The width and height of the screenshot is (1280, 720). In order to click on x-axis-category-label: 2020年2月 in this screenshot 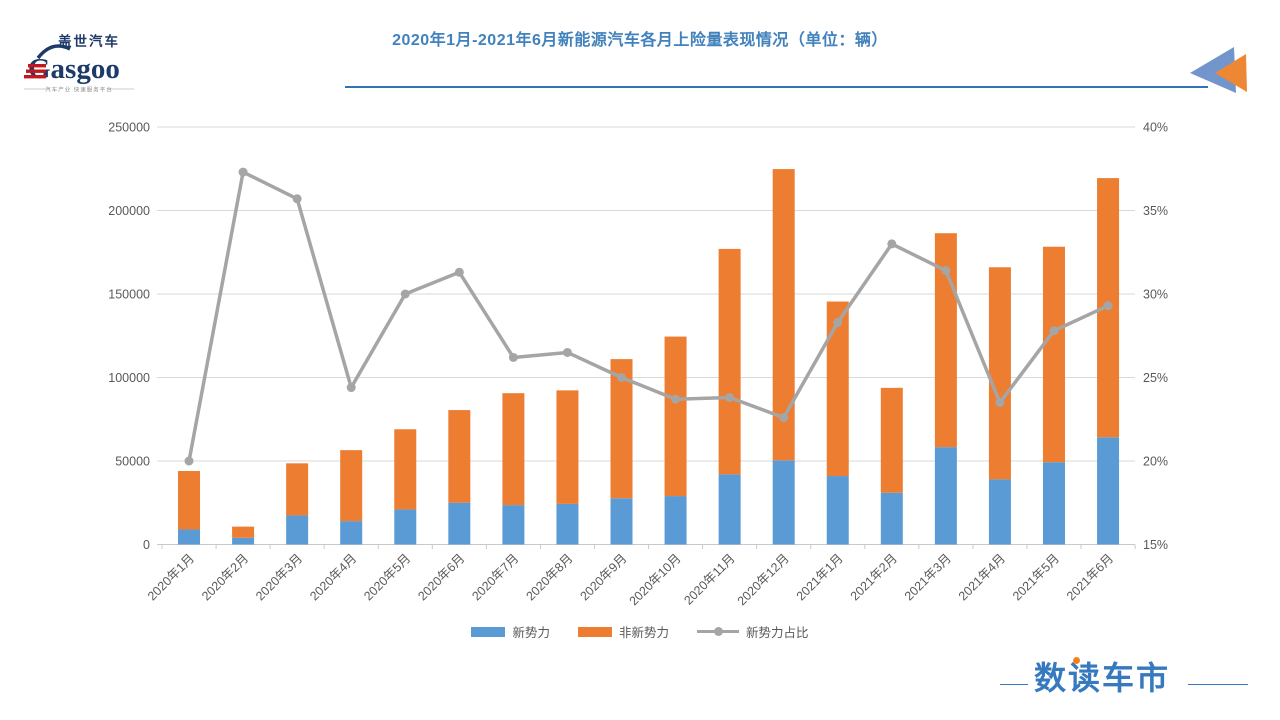, I will do `click(225, 577)`.